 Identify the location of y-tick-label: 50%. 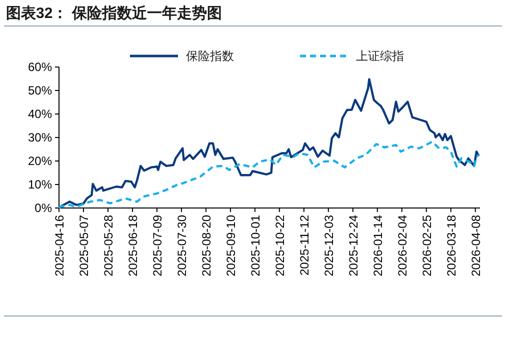
(40, 91).